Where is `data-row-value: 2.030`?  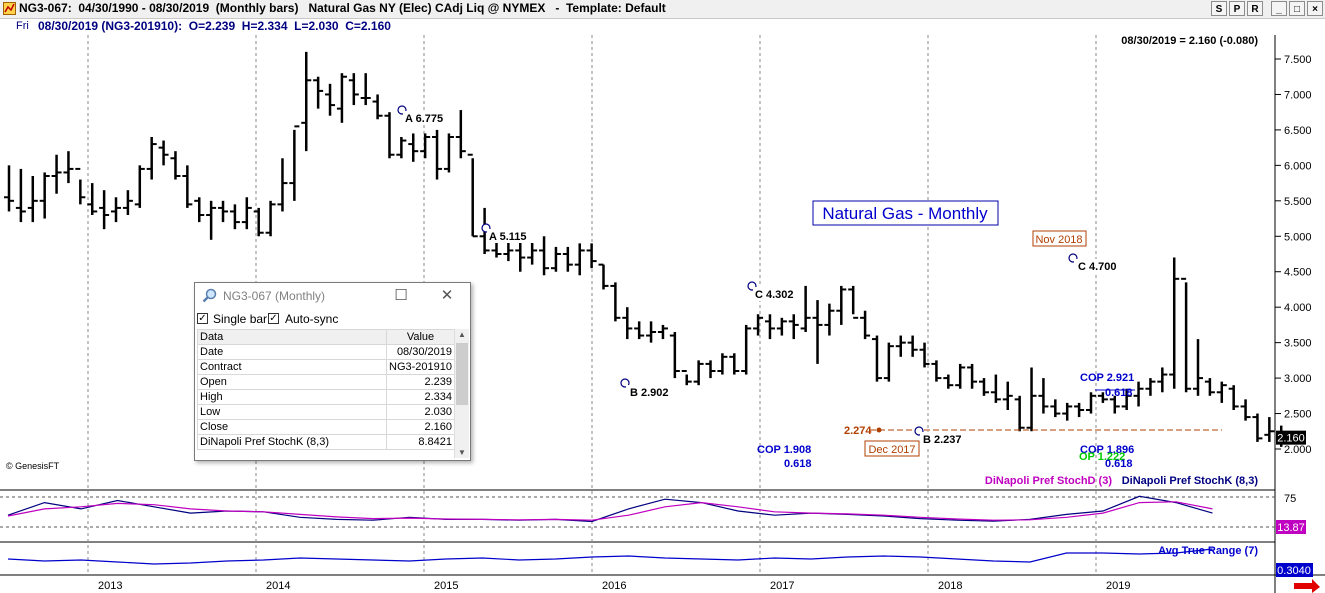 data-row-value: 2.030 is located at coordinates (420, 412).